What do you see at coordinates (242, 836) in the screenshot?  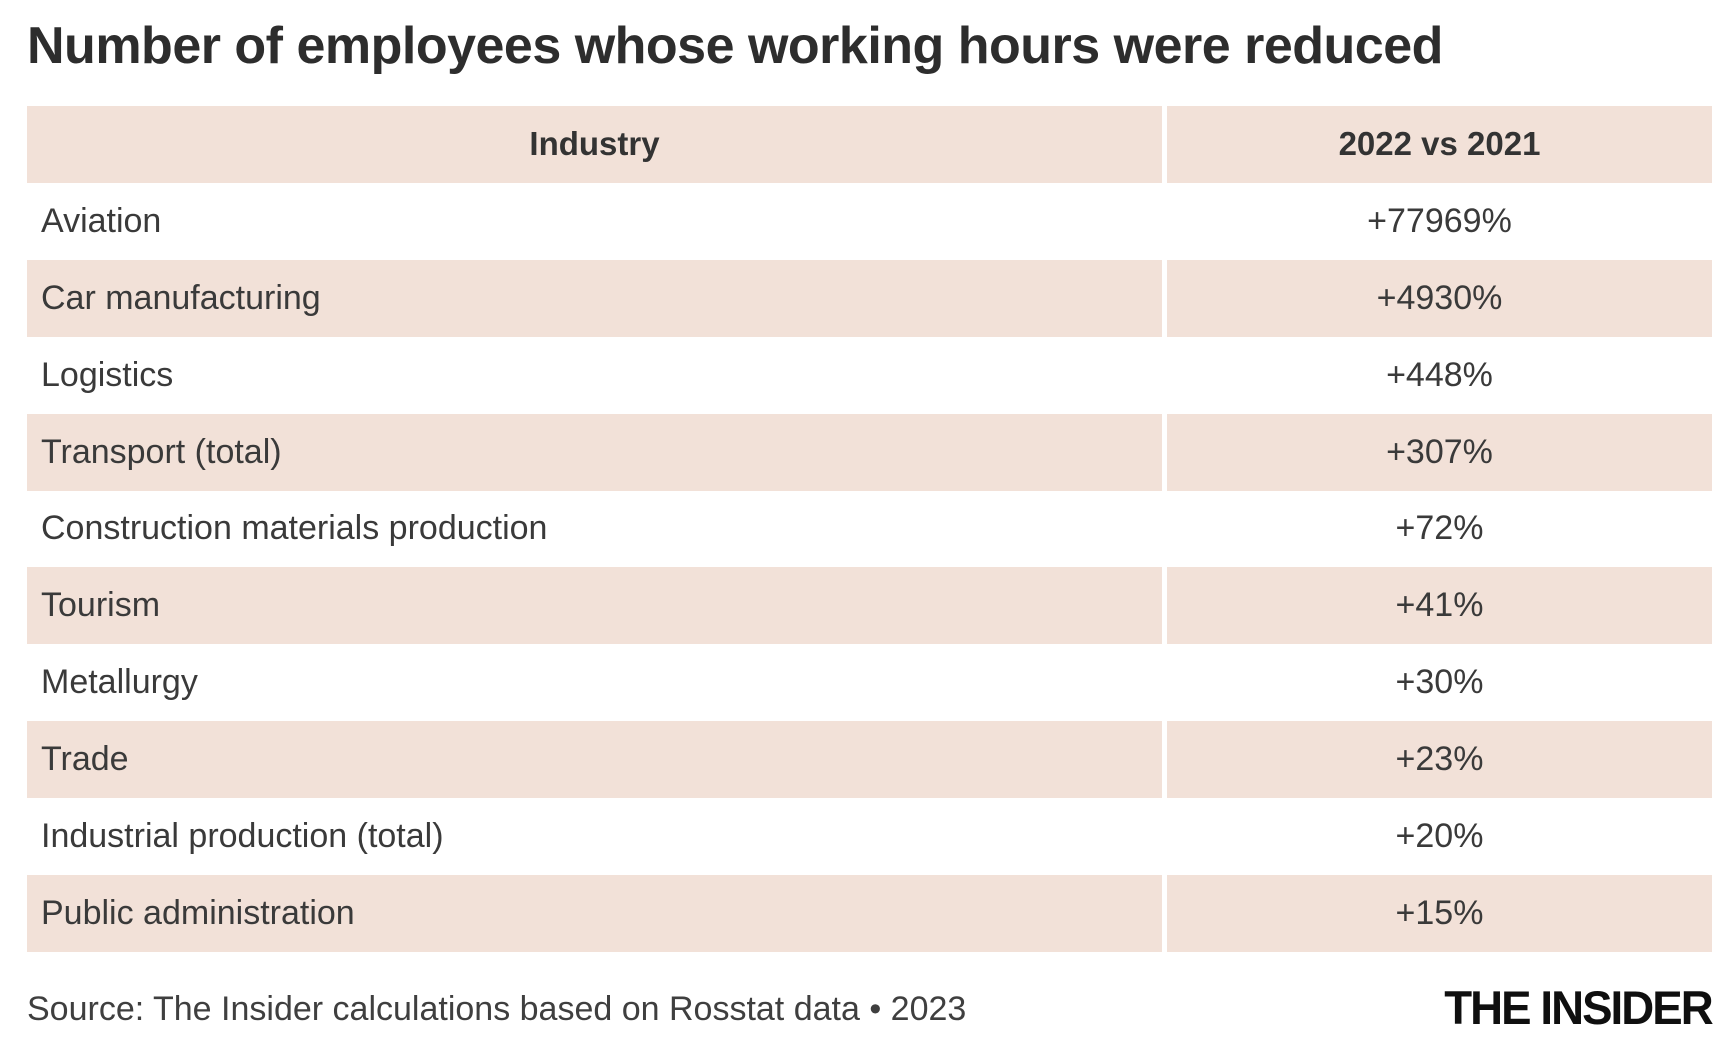 I see `industry-cell: Industrial production (total)` at bounding box center [242, 836].